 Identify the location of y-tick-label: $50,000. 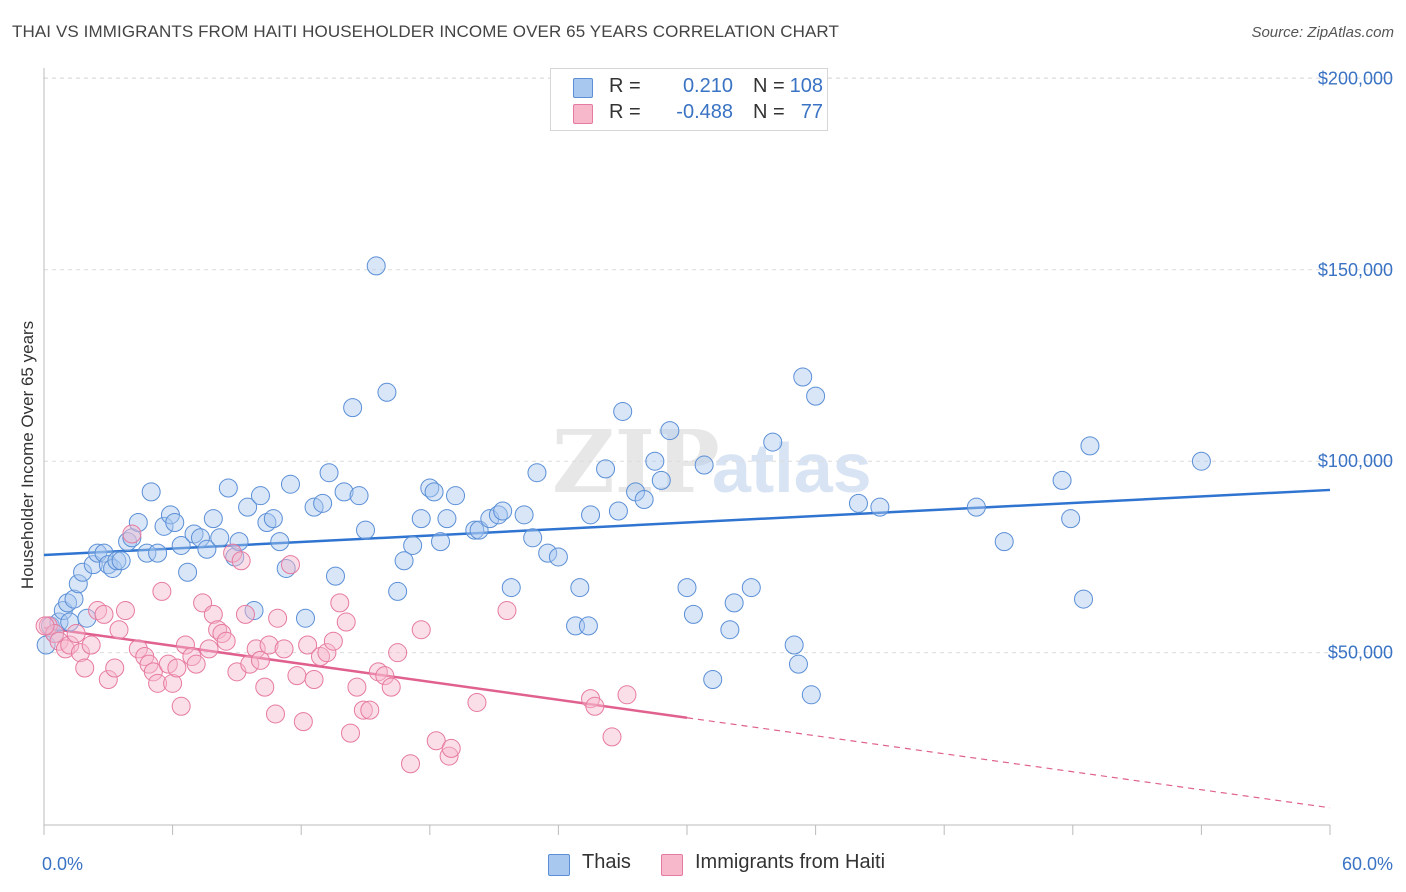
(1360, 653).